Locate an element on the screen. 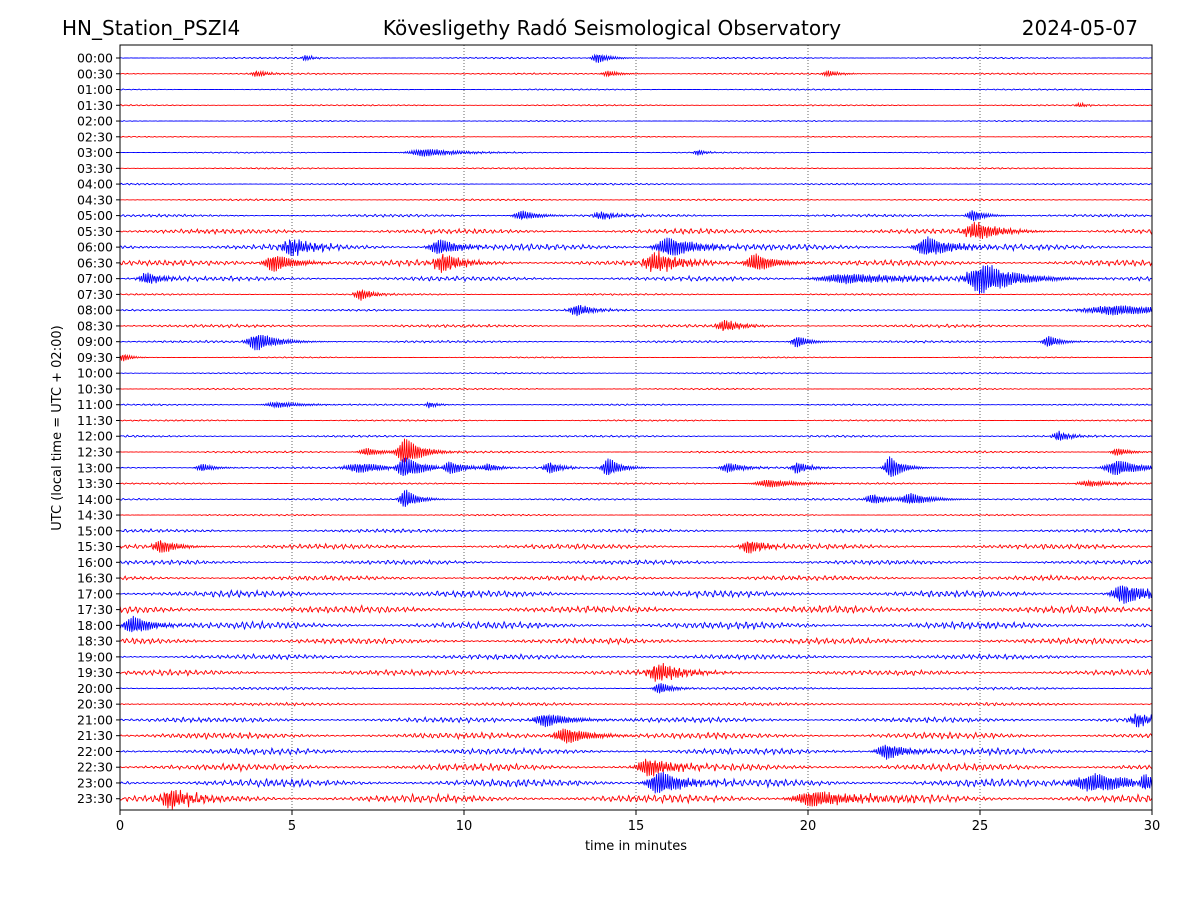 The height and width of the screenshot is (900, 1200). y-tick-label: 21:30 is located at coordinates (95, 735).